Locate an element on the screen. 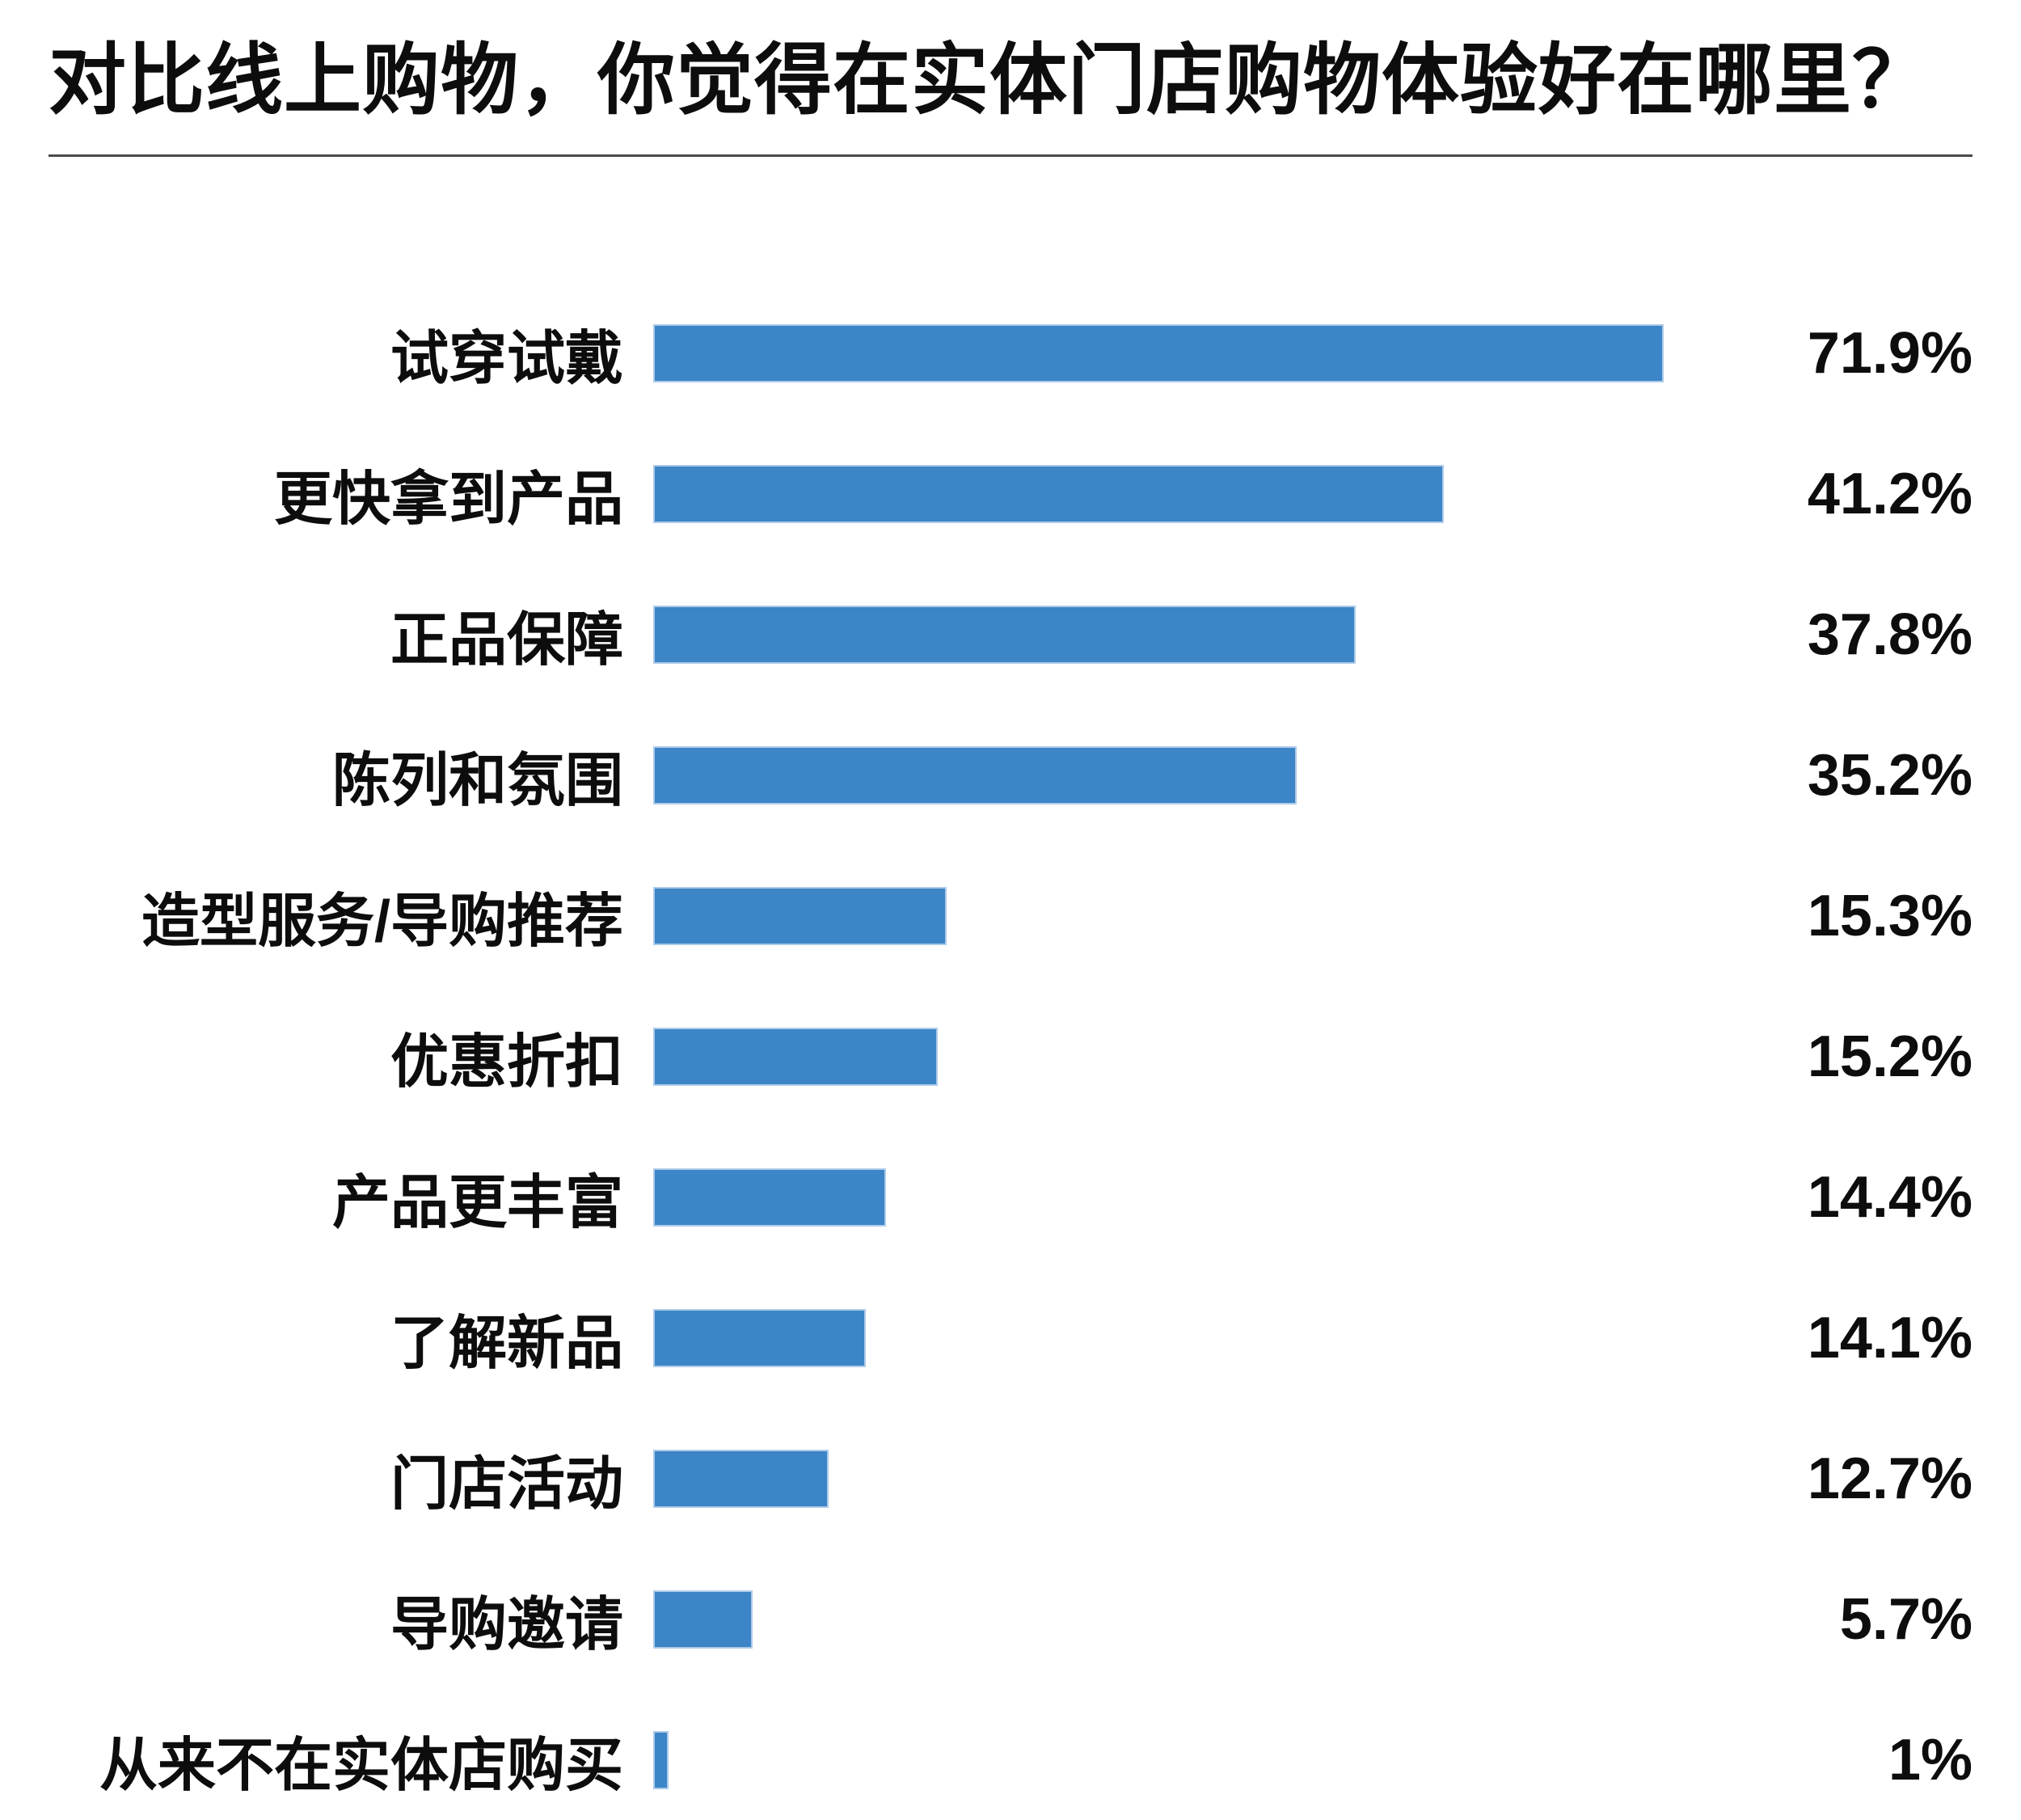 This screenshot has width=2021, height=1820. bar-value-label: 14.1% is located at coordinates (1889, 1337).